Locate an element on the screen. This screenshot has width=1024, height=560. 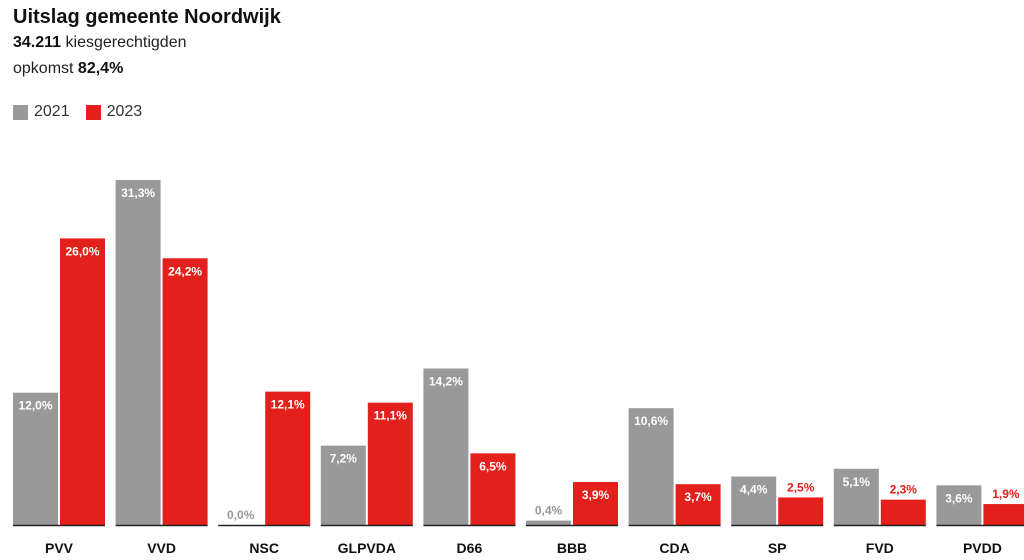
data-label-glpvda-2023: 11,1% is located at coordinates (391, 416).